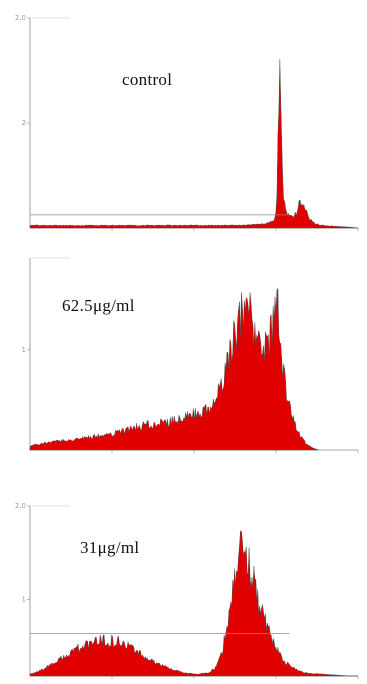 This screenshot has width=367, height=684. I want to click on panel-title: 62.5μg/ml, so click(98, 305).